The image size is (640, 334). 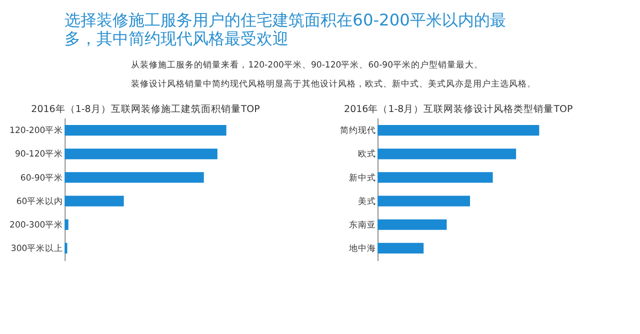 What do you see at coordinates (367, 201) in the screenshot?
I see `y-tick-label: 美式` at bounding box center [367, 201].